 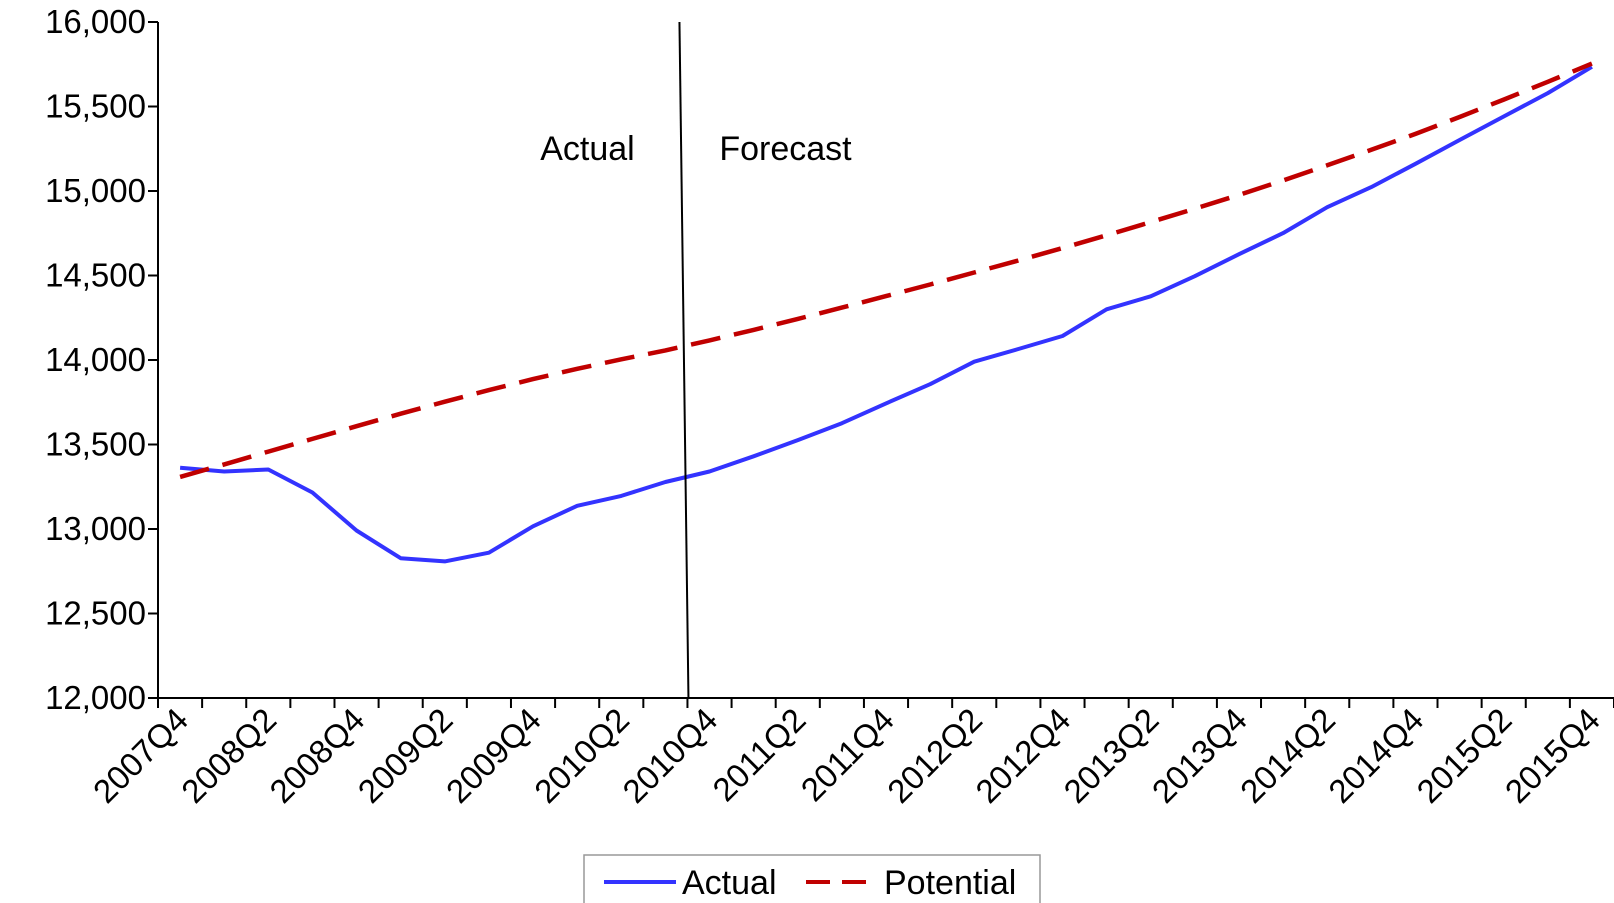 What do you see at coordinates (95, 359) in the screenshot?
I see `y-tick-label: 14,000` at bounding box center [95, 359].